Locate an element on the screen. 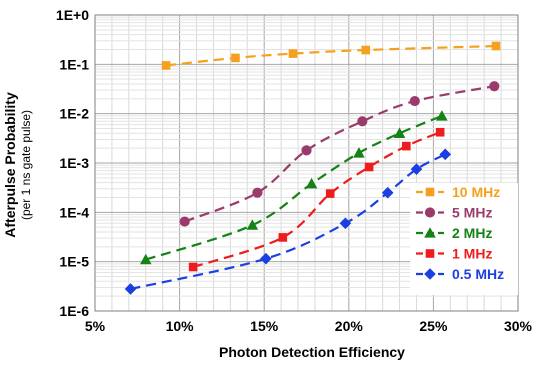 Image resolution: width=542 pixels, height=368 pixels. legend-label: 0.5 MHz is located at coordinates (478, 274).